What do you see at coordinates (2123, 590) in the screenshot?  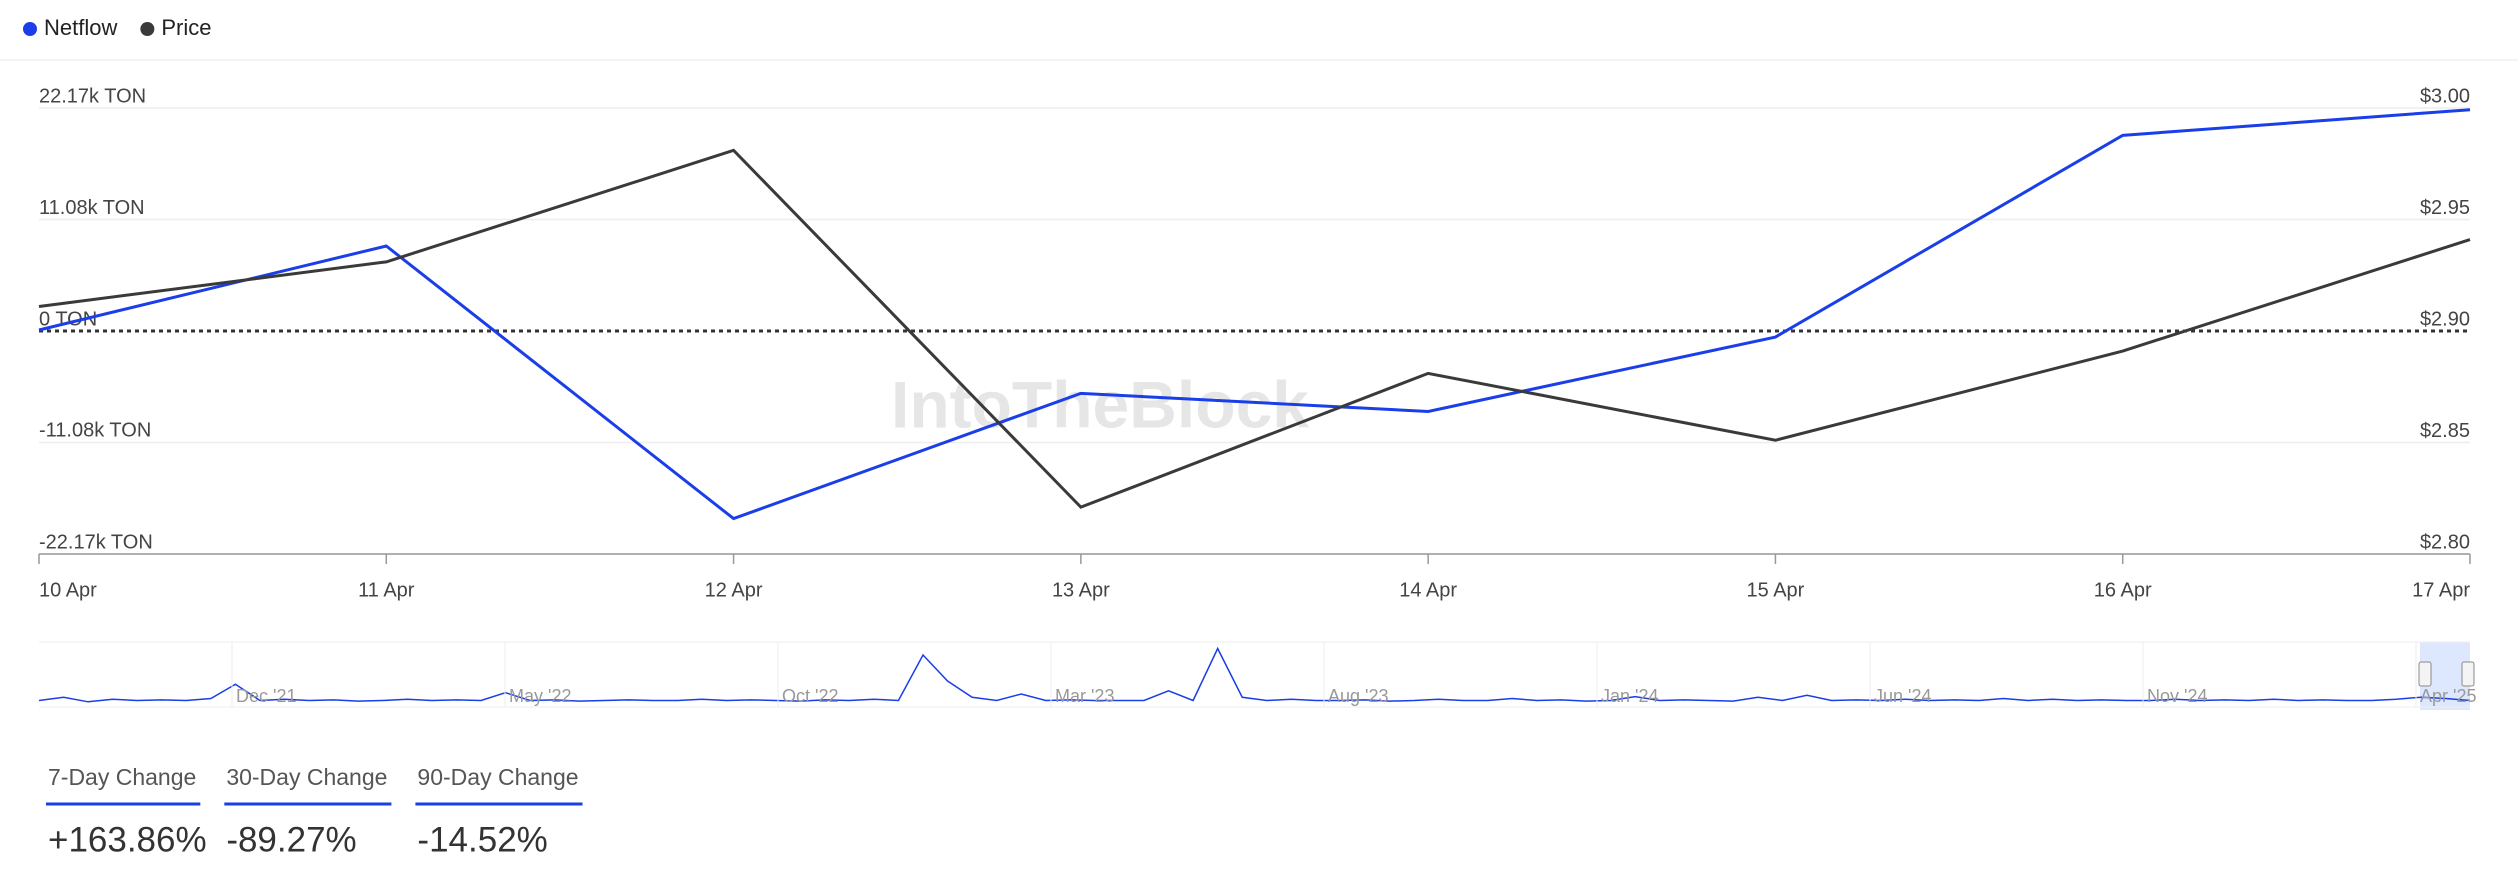 I see `x-tick-label: 16 Apr` at bounding box center [2123, 590].